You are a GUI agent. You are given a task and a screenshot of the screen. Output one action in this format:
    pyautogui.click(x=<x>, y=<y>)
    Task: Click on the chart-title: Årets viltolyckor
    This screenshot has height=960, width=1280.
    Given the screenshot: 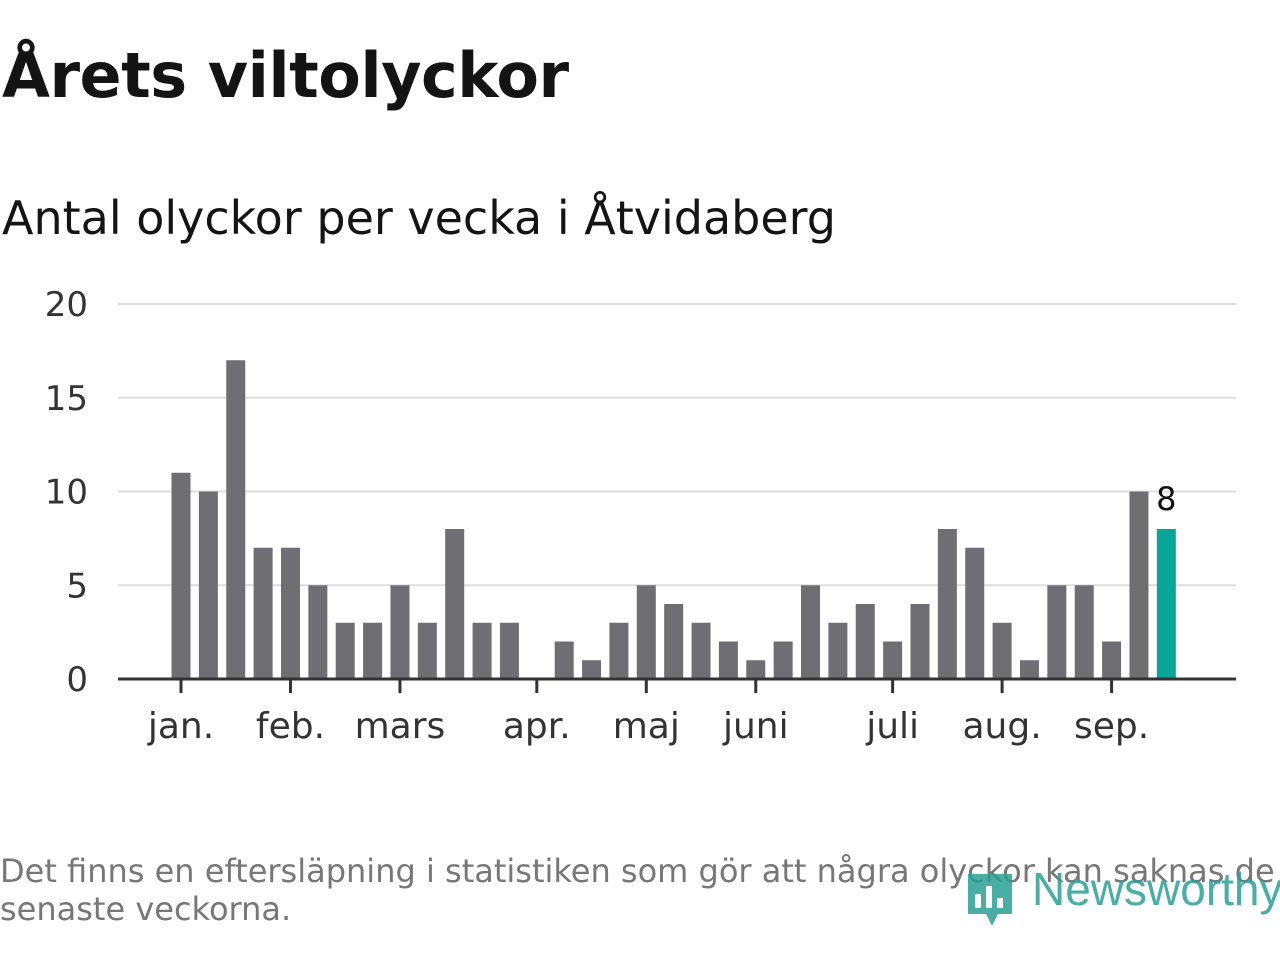 What is the action you would take?
    pyautogui.click(x=285, y=75)
    